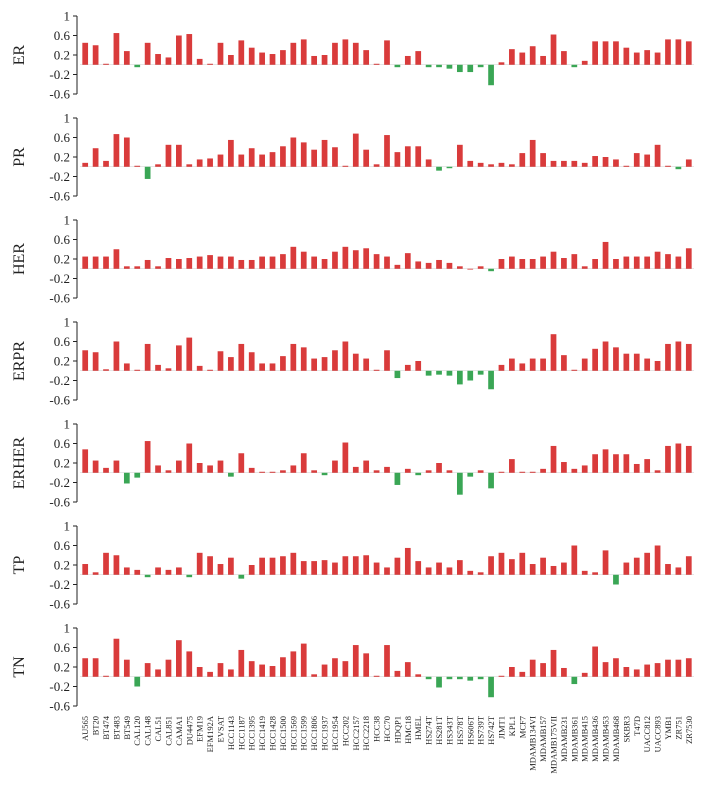 The width and height of the screenshot is (704, 795). Describe the element at coordinates (637, 726) in the screenshot. I see `x-tick-label: T47D` at that location.